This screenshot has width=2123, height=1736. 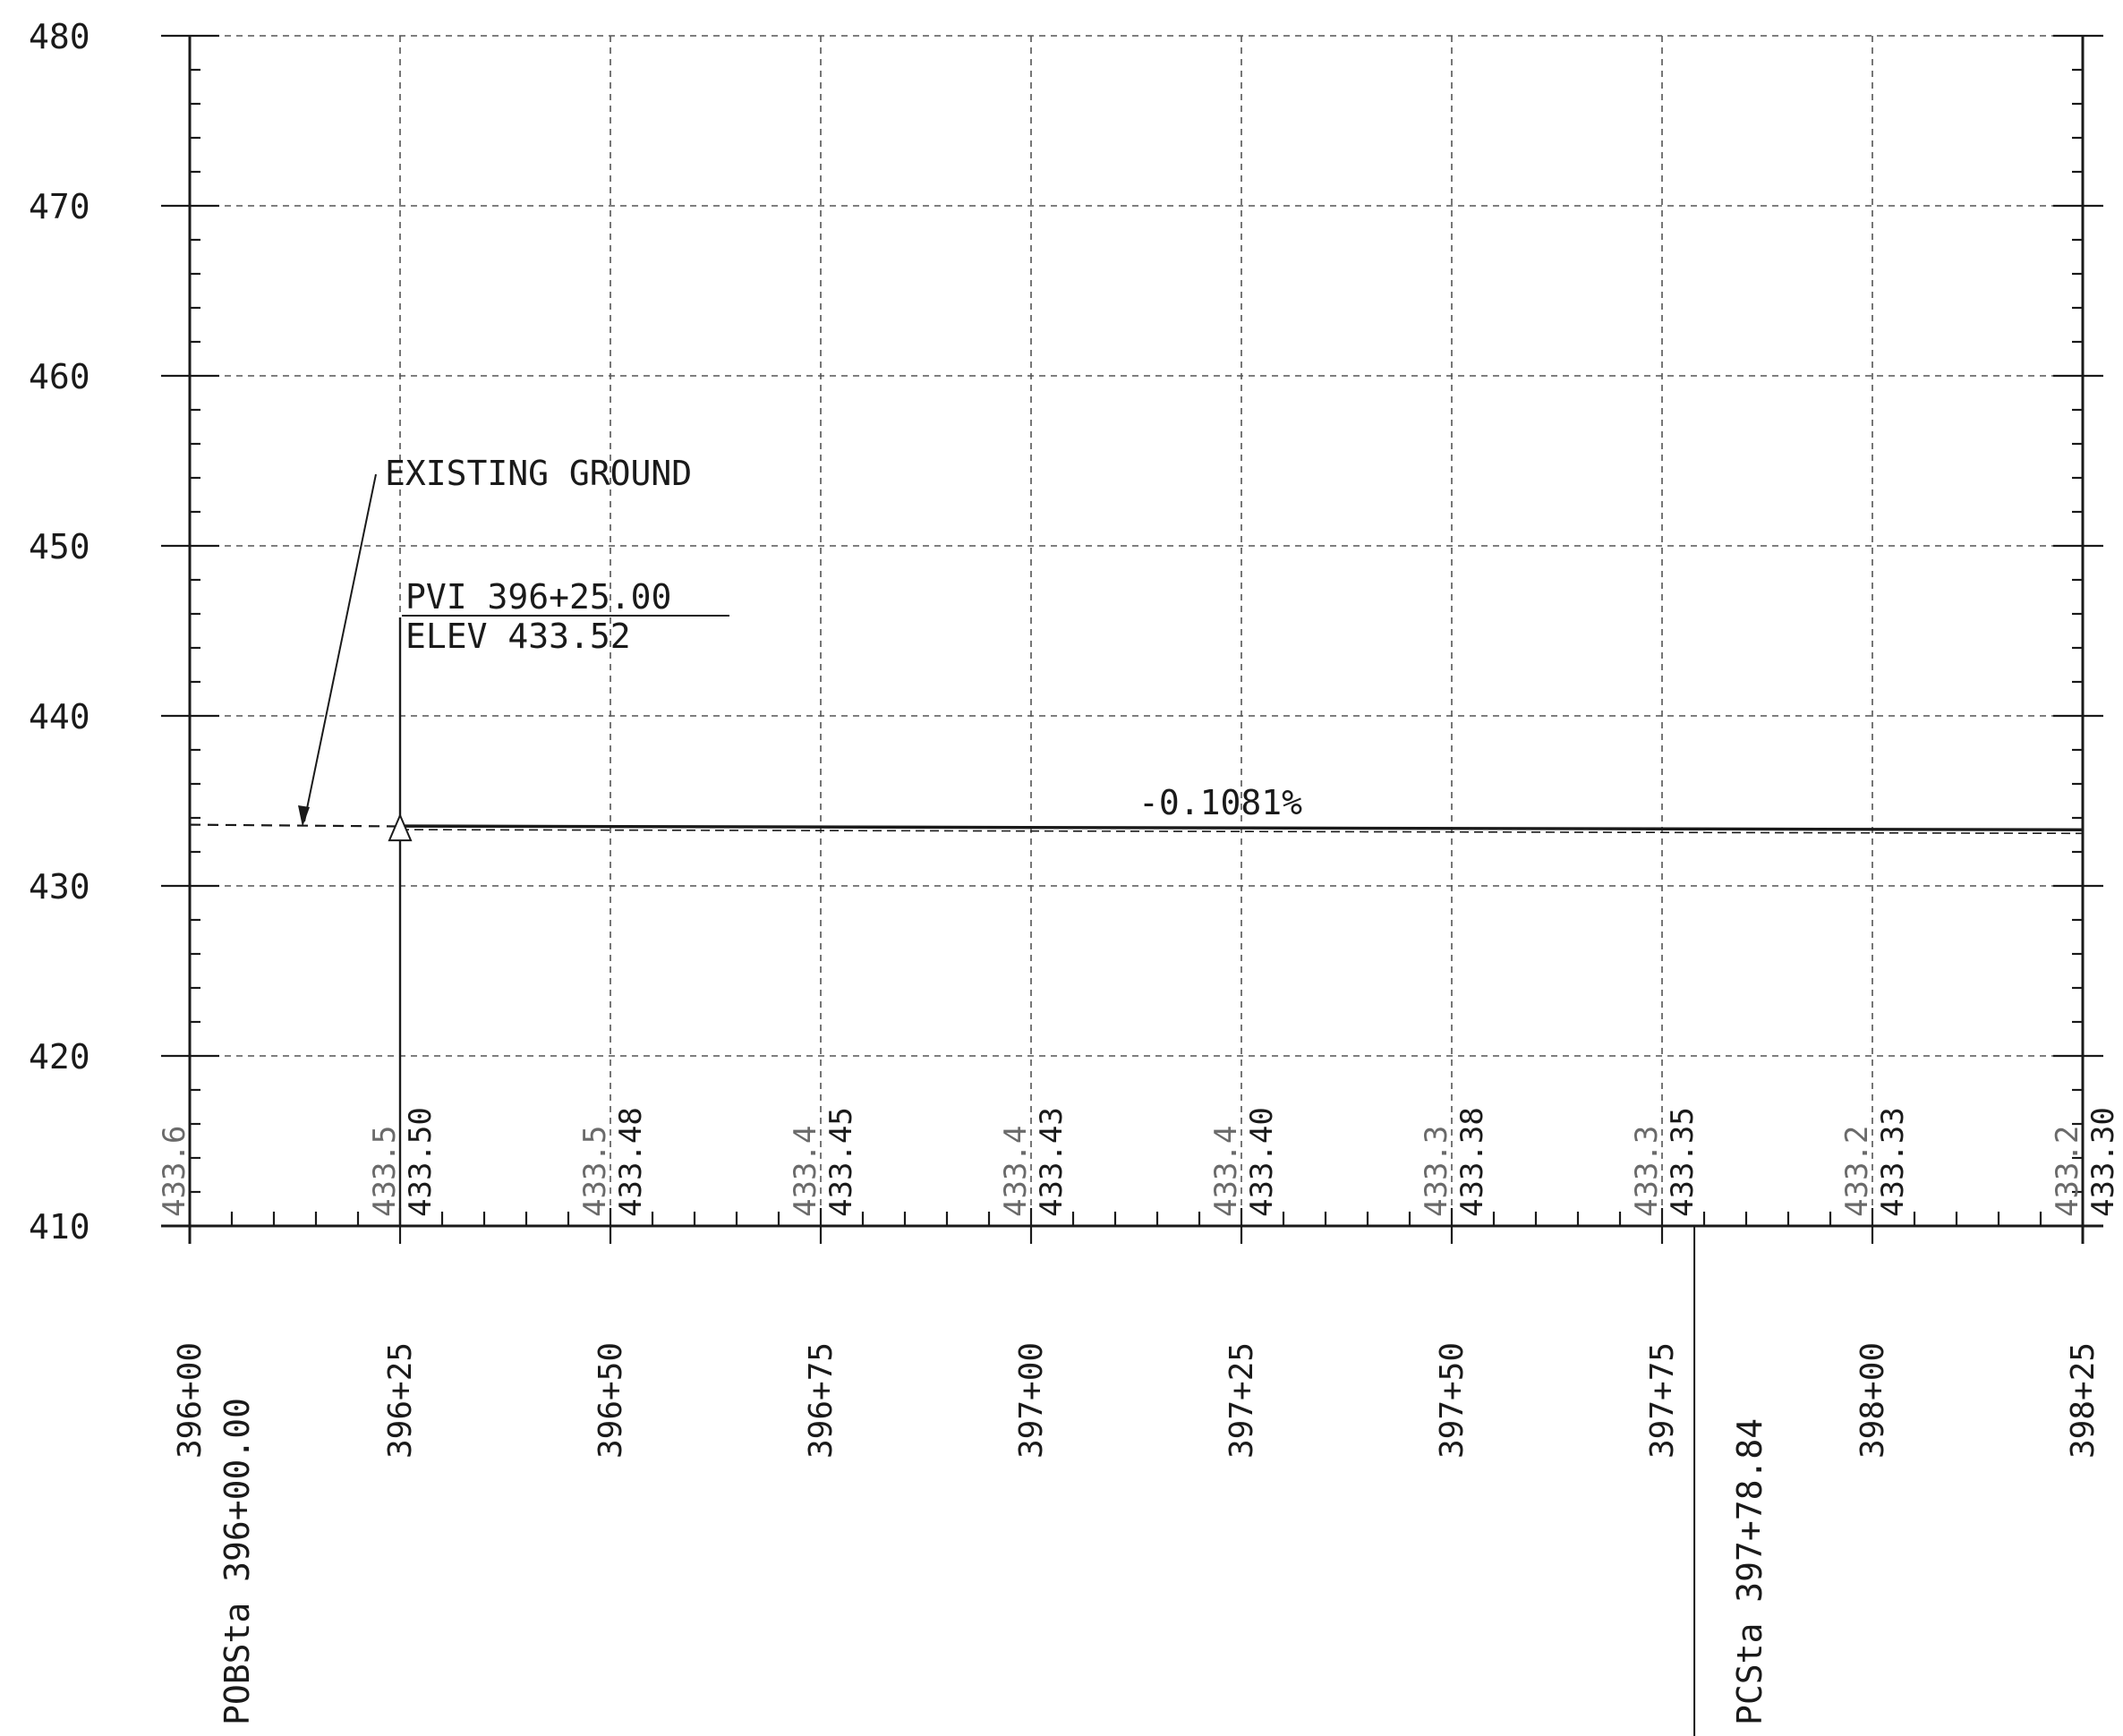 I want to click on pvi-station-label: PVI 396+25.00, so click(x=538, y=597).